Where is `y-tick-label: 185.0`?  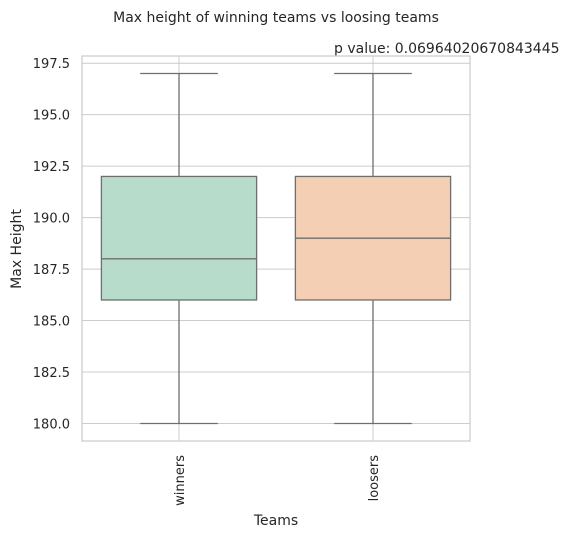
y-tick-label: 185.0 is located at coordinates (51, 322).